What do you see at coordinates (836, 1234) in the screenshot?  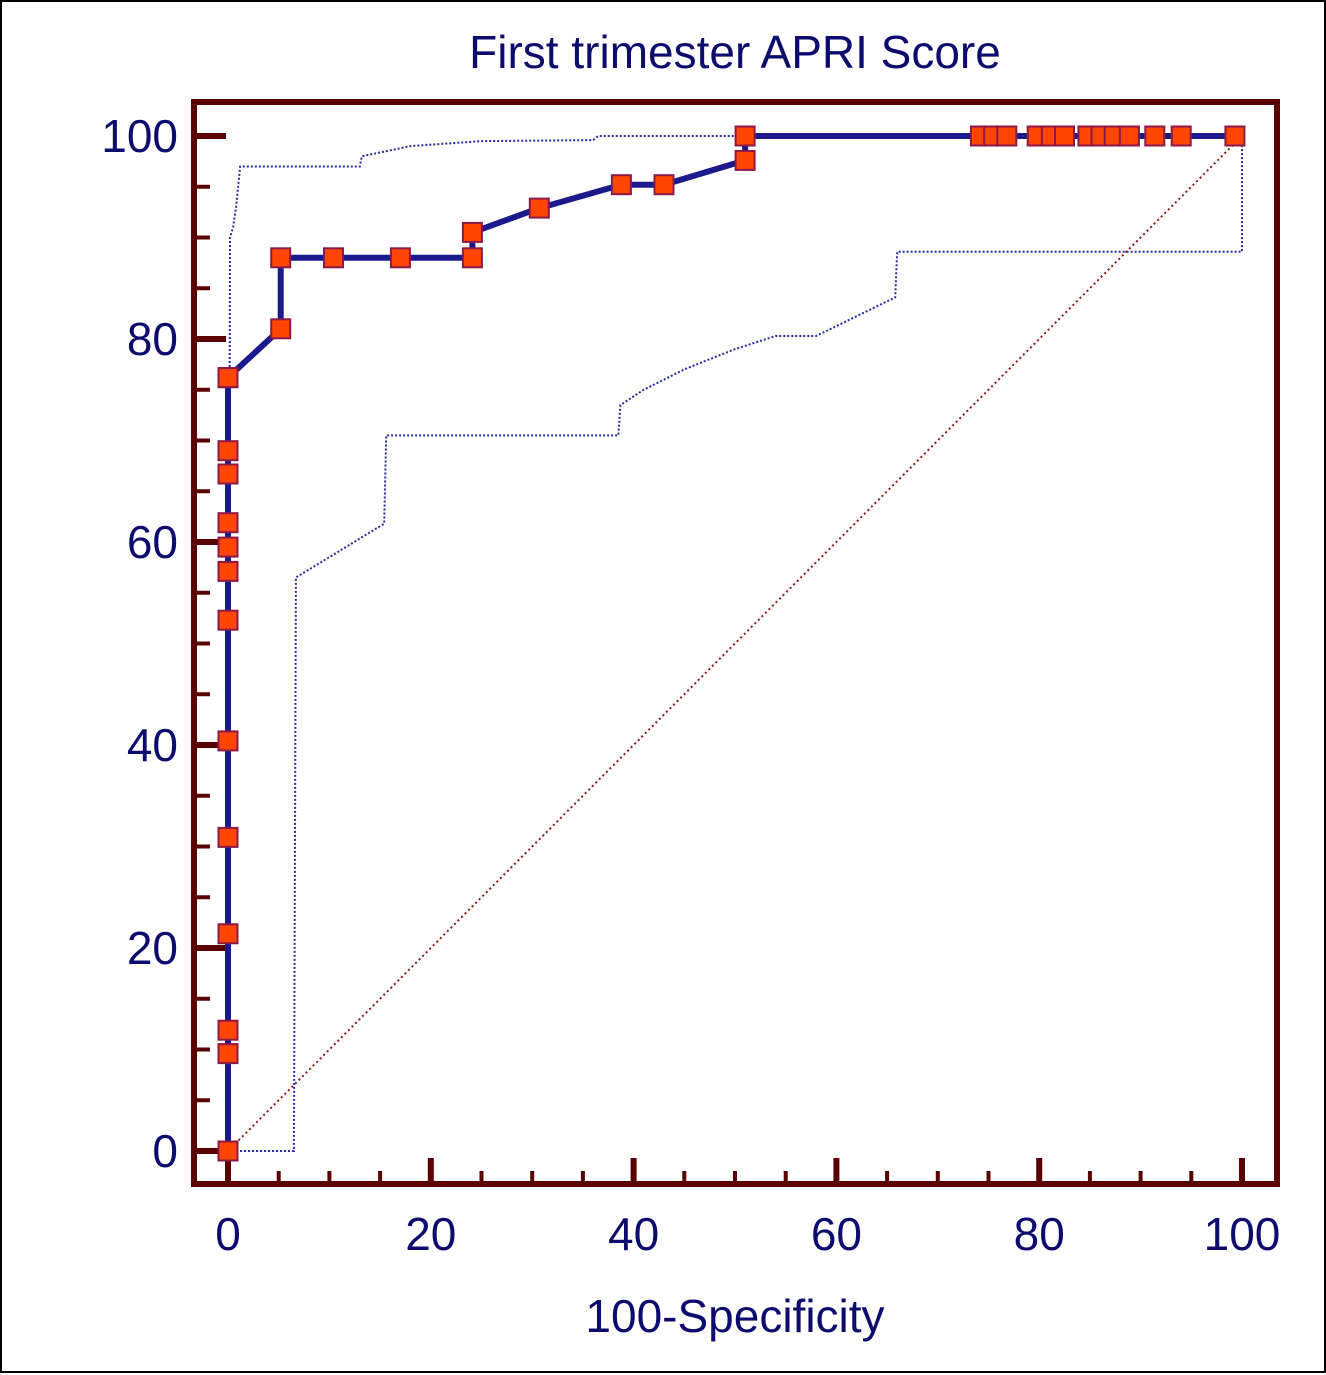 I see `x-tick-label: 60` at bounding box center [836, 1234].